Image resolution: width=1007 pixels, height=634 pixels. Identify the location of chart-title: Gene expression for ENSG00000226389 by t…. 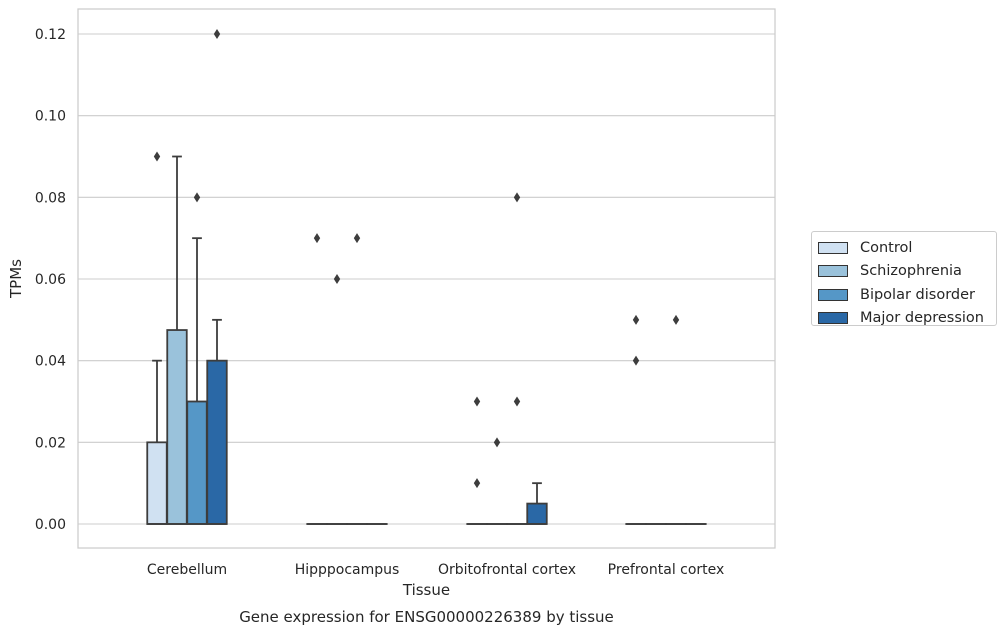
(426, 617).